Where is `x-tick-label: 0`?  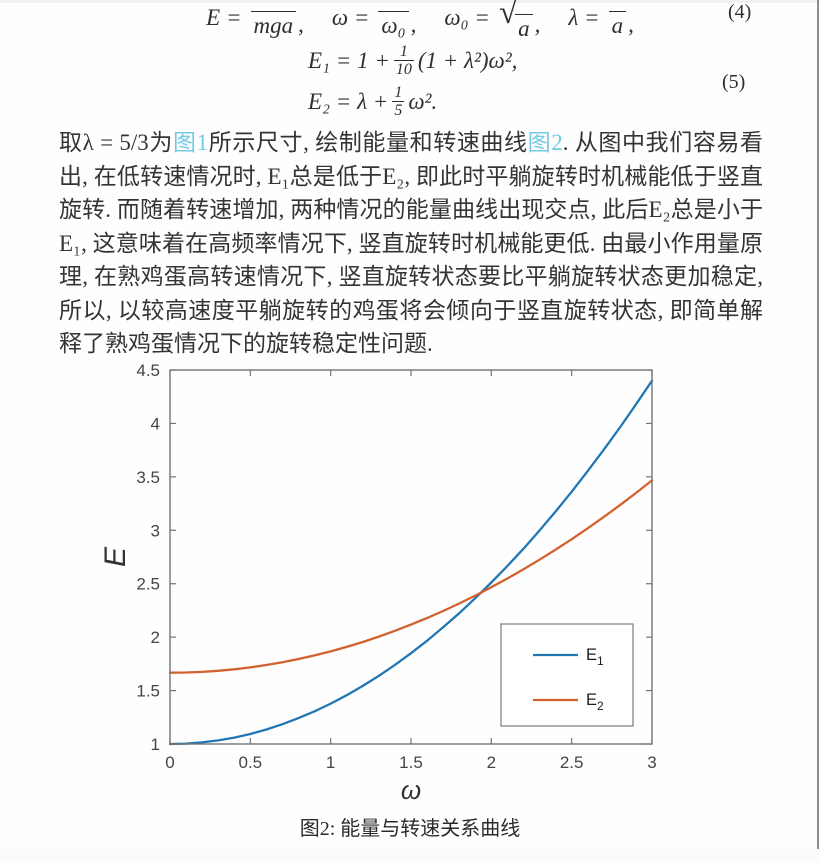
x-tick-label: 0 is located at coordinates (169, 762).